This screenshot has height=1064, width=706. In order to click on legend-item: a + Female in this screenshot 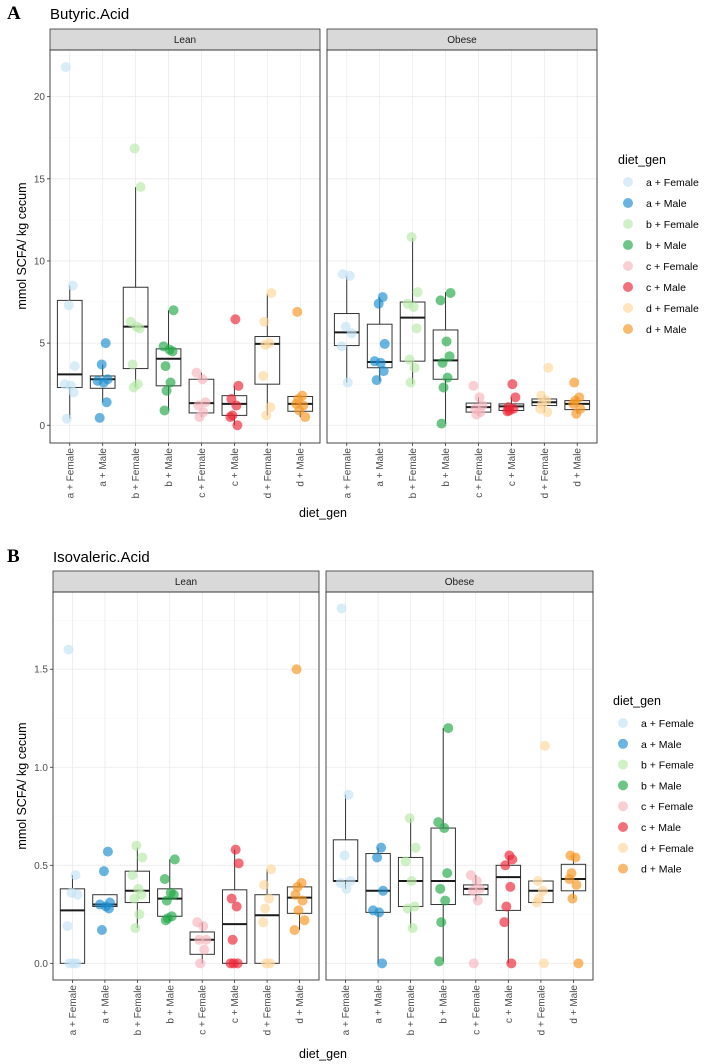, I will do `click(661, 183)`.